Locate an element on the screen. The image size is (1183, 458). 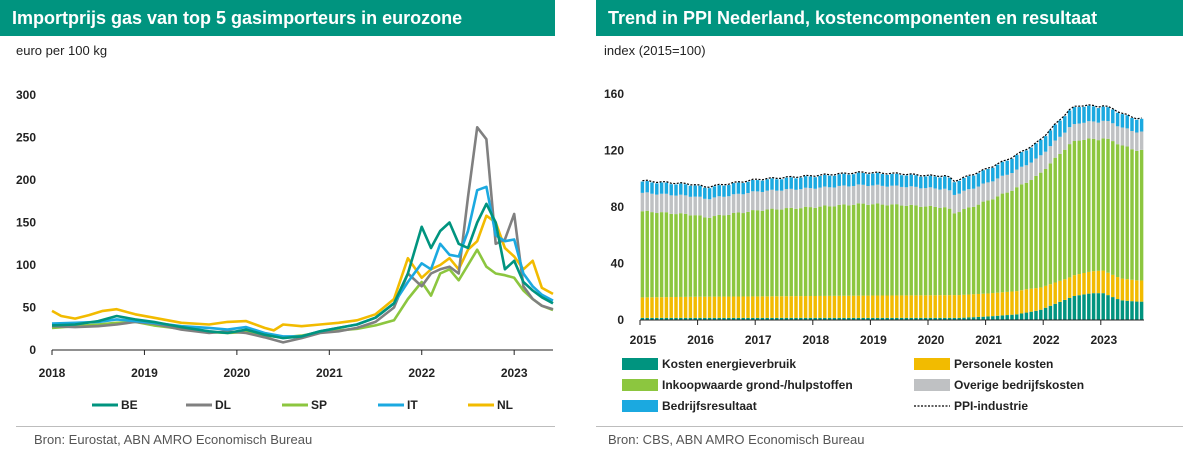
ppi-industrie-line is located at coordinates (892, 146).